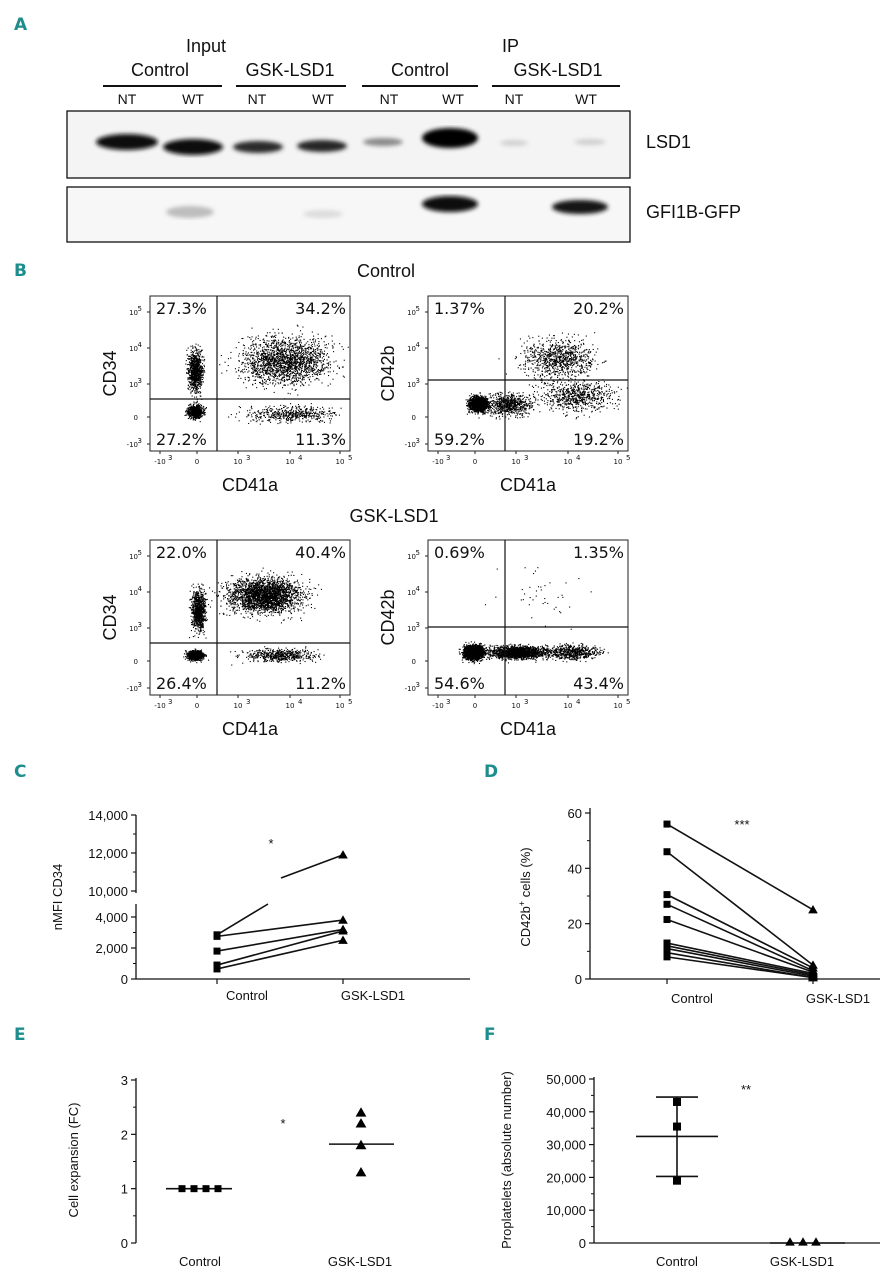  I want to click on y-tick-label: 10, so click(133, 313).